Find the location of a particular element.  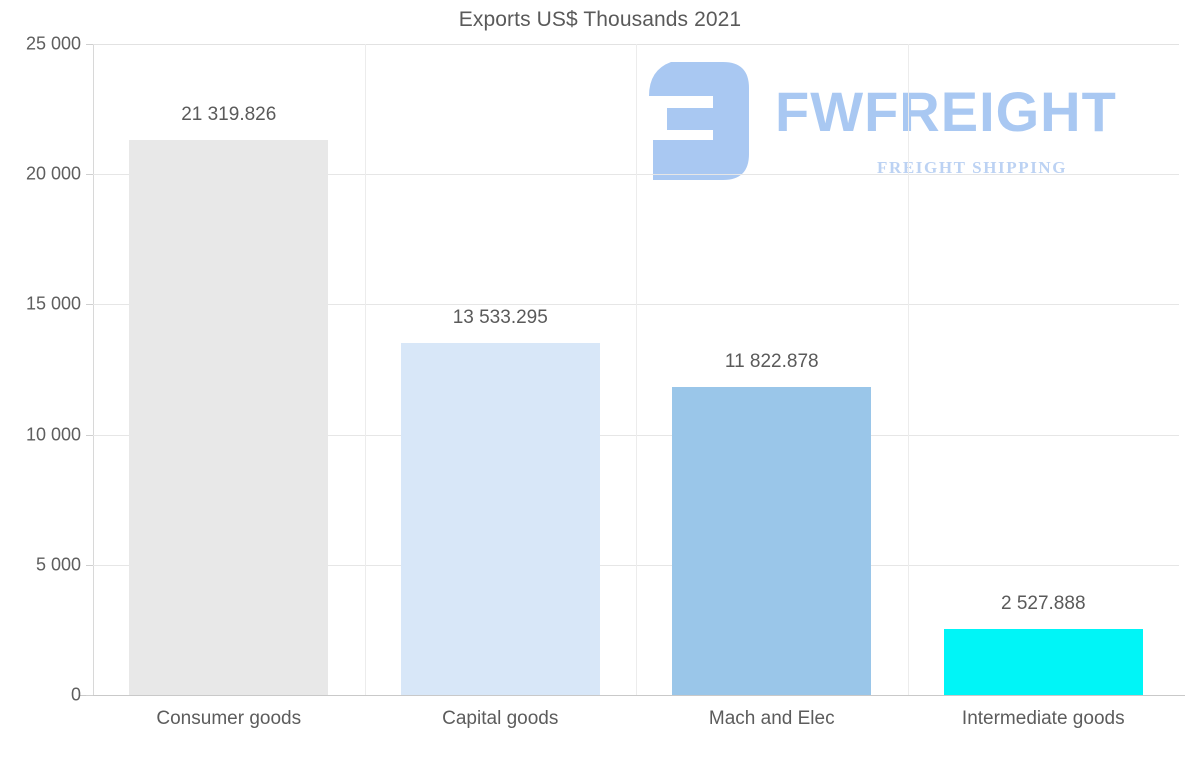

x-axis-line is located at coordinates (632, 695).